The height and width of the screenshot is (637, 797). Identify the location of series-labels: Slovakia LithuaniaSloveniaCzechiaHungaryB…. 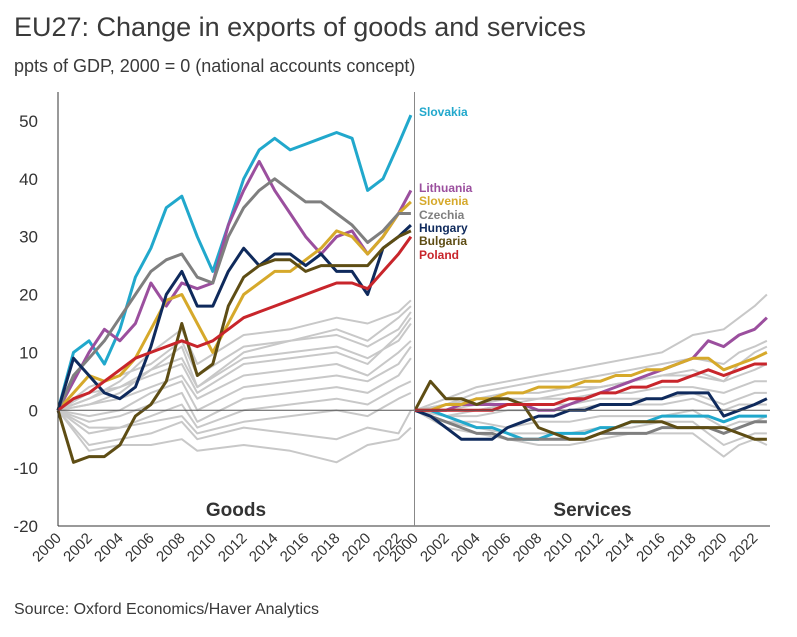
(446, 183).